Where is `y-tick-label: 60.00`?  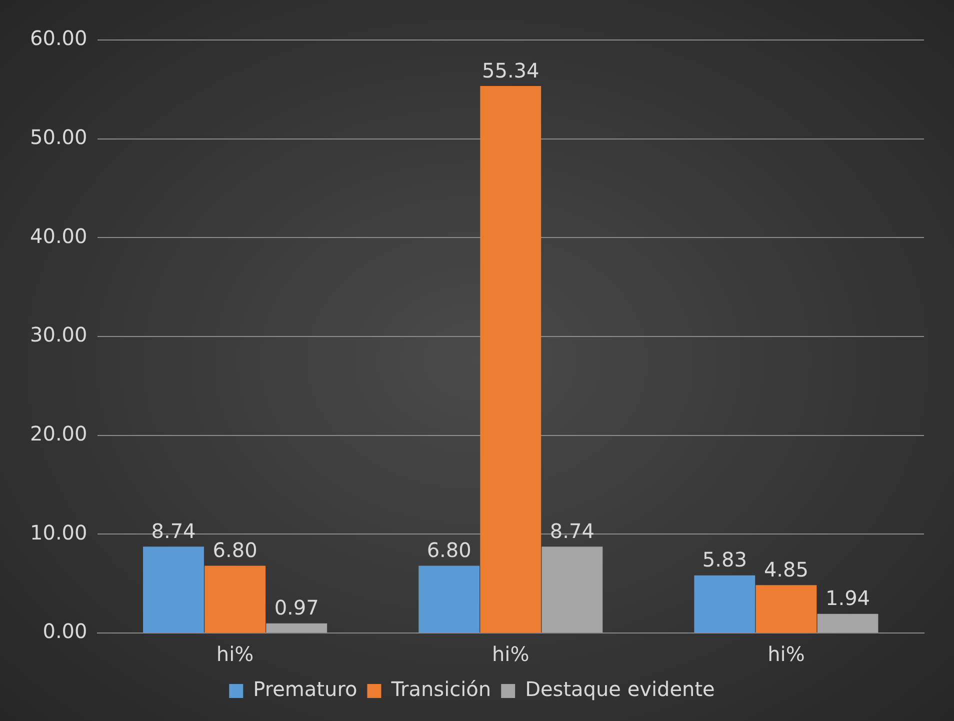 y-tick-label: 60.00 is located at coordinates (59, 38).